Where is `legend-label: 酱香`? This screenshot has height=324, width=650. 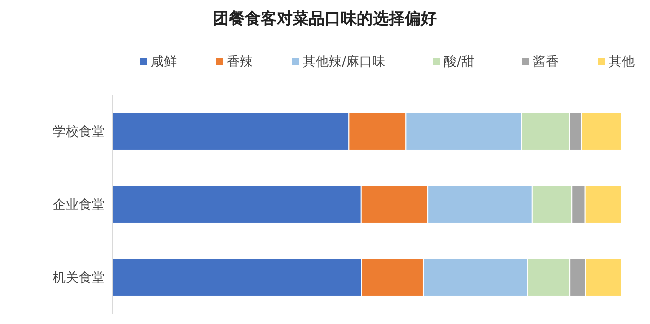 legend-label: 酱香 is located at coordinates (546, 62).